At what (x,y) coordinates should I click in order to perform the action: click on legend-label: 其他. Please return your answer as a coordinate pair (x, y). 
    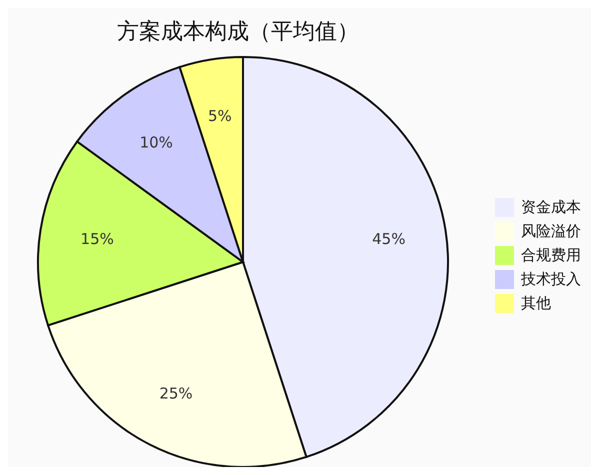
    Looking at the image, I should click on (536, 303).